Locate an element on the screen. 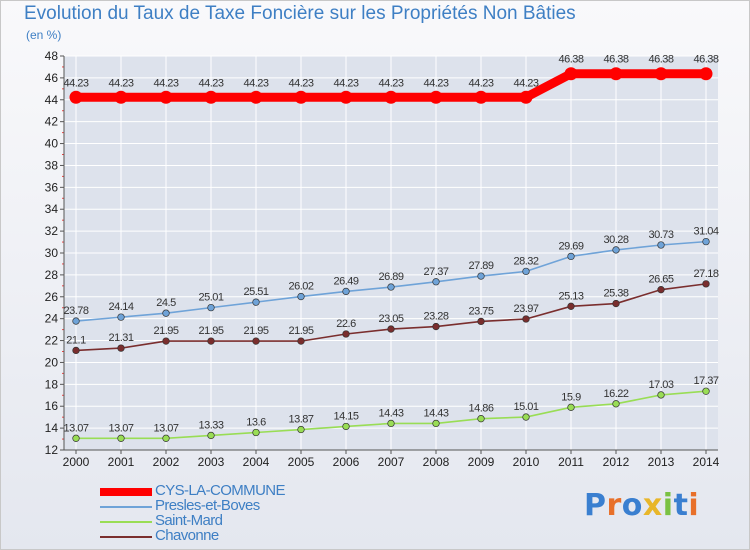 The height and width of the screenshot is (550, 750). data-label-2: 17.03 is located at coordinates (660, 385).